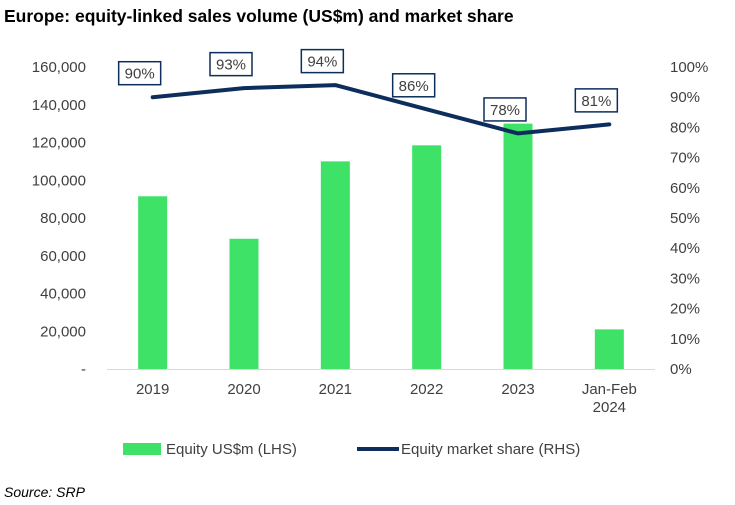 This screenshot has width=735, height=505. I want to click on line-series, so click(381, 109).